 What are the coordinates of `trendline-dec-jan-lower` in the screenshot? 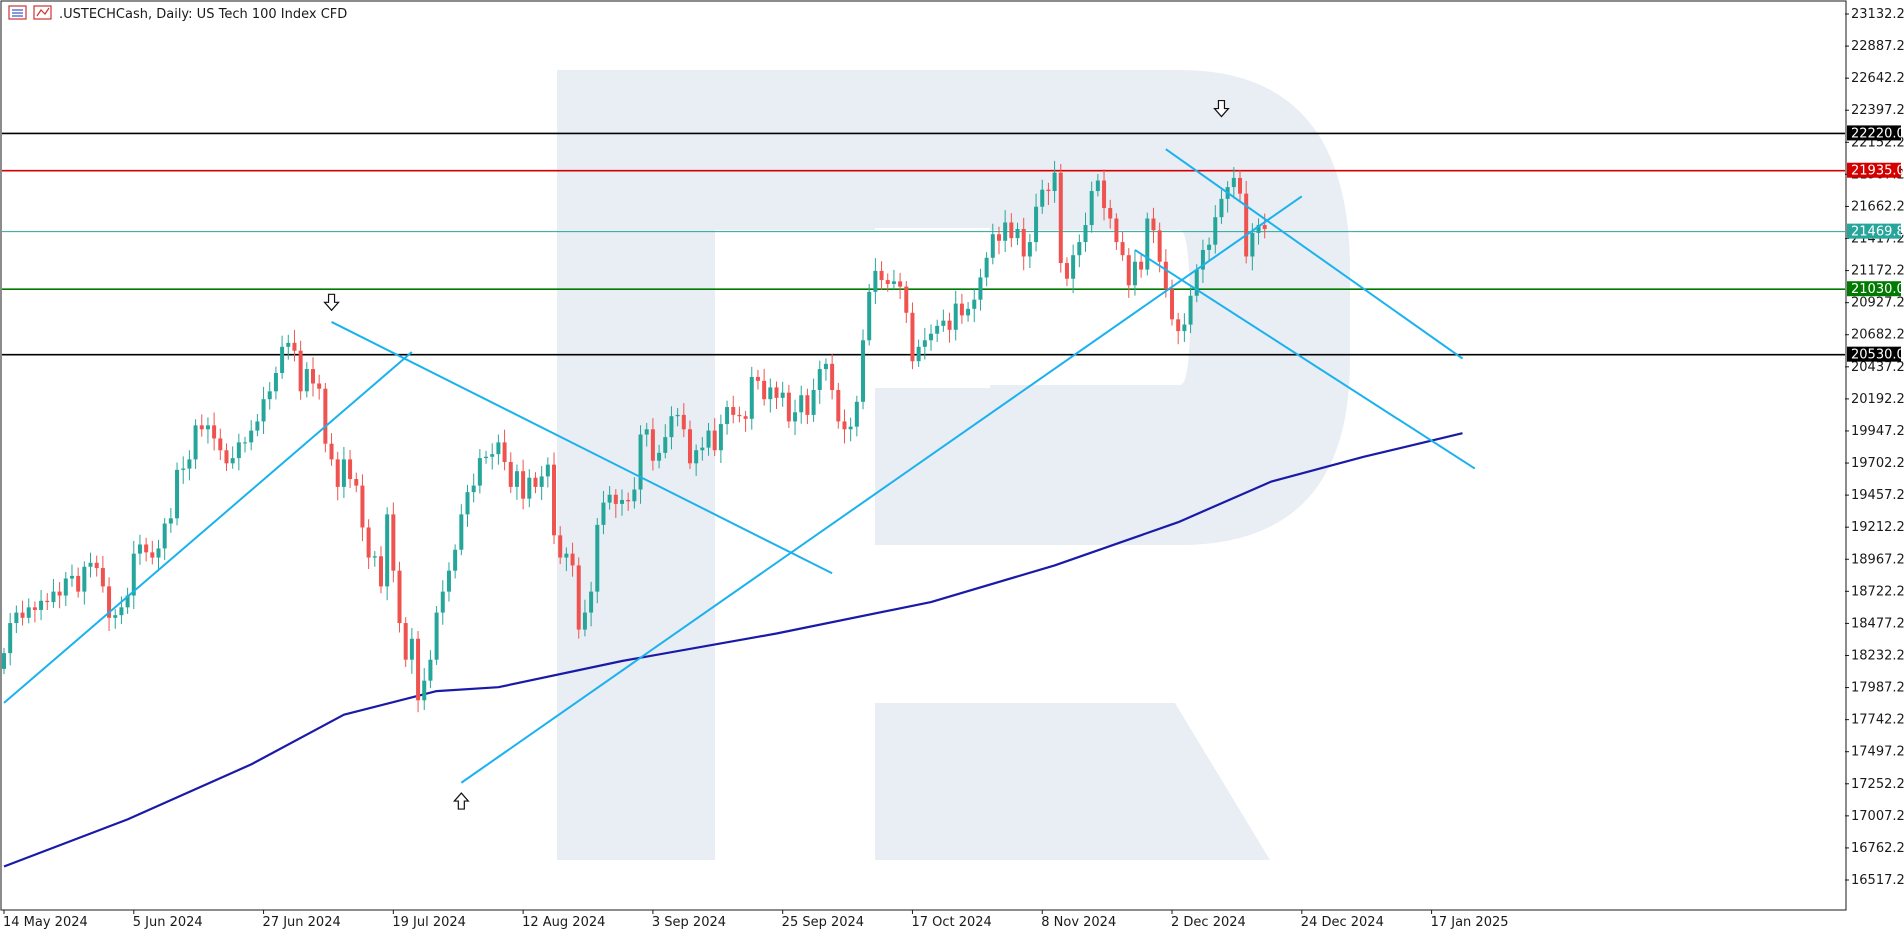 It's located at (1305, 359).